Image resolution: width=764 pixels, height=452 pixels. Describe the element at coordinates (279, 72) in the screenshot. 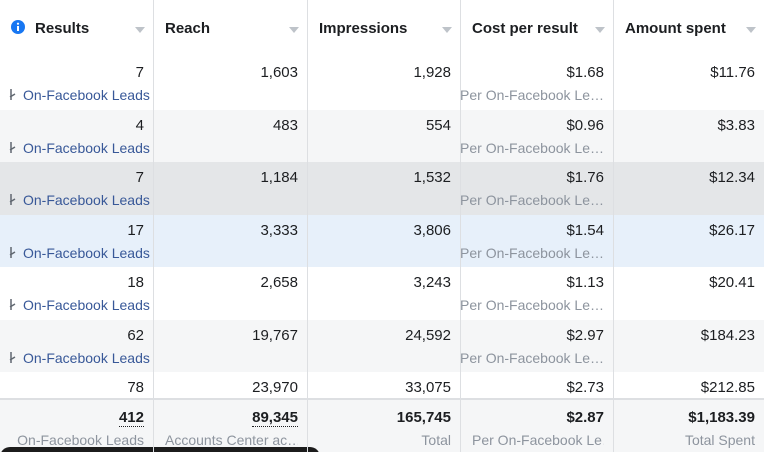

I see `cell-value: 1,603` at that location.